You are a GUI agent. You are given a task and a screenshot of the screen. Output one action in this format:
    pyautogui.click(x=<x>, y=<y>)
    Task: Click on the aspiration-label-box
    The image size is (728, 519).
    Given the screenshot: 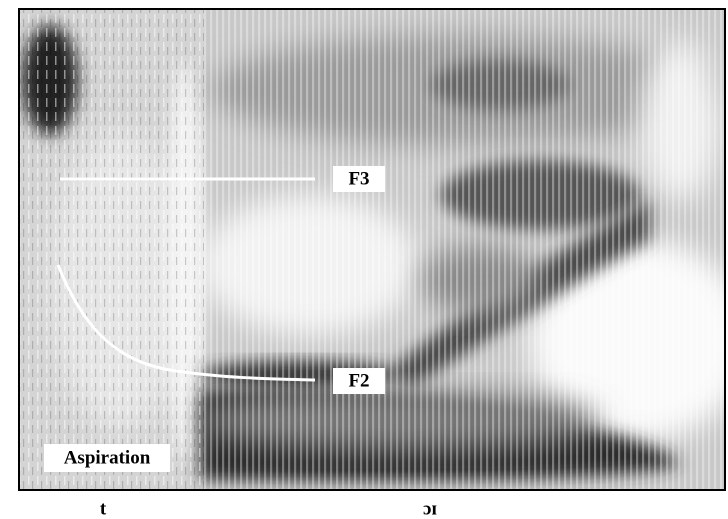 What is the action you would take?
    pyautogui.click(x=107, y=458)
    